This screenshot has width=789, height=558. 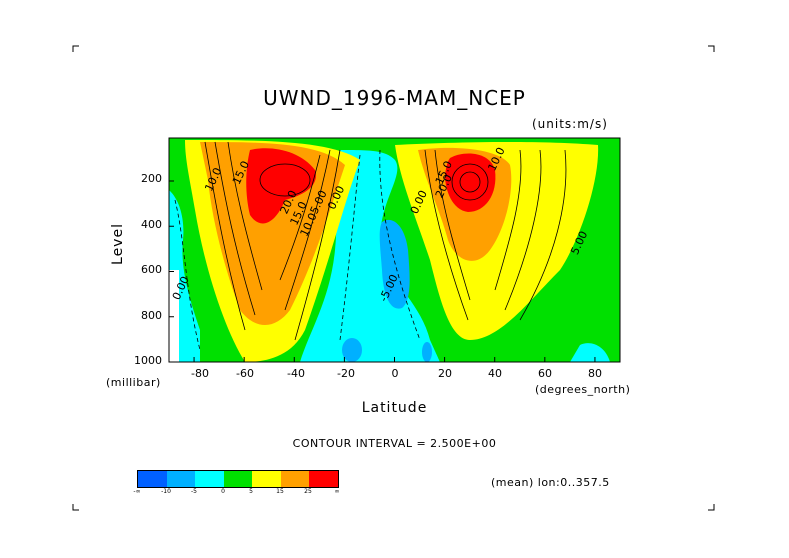 What do you see at coordinates (445, 373) in the screenshot?
I see `x-tick-label: 20` at bounding box center [445, 373].